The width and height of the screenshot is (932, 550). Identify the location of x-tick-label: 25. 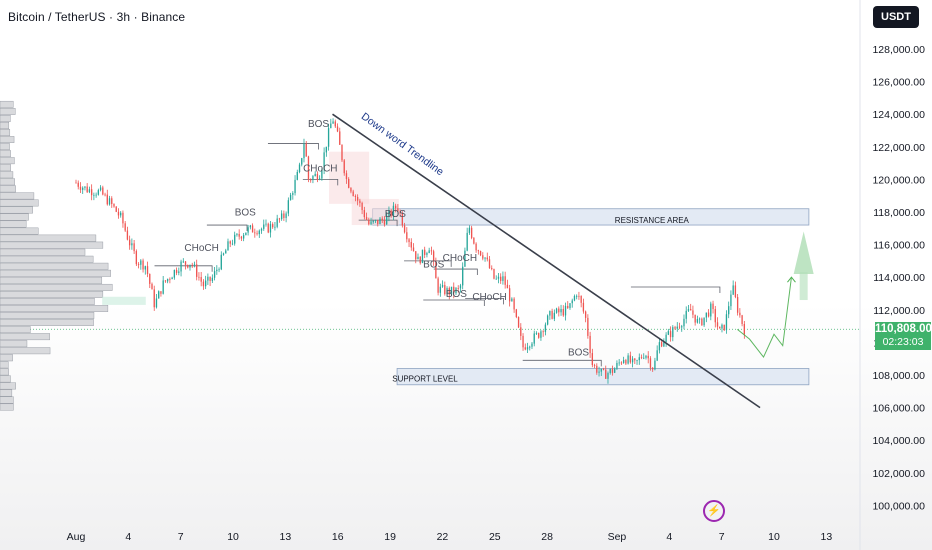
(495, 537).